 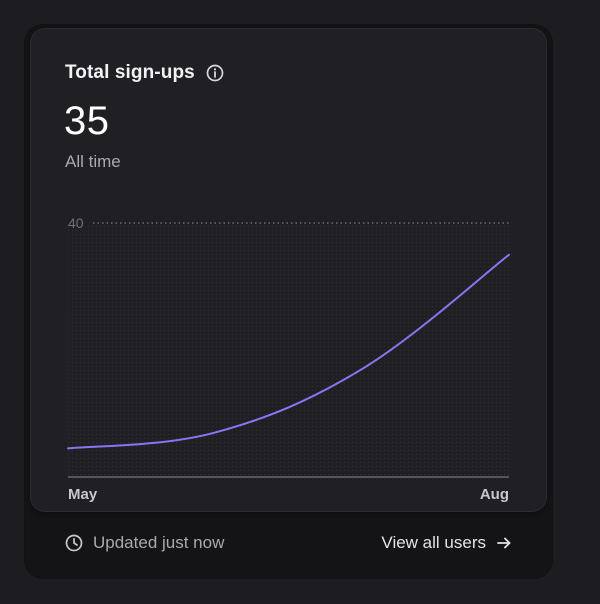 I want to click on value-period: All time, so click(x=93, y=161).